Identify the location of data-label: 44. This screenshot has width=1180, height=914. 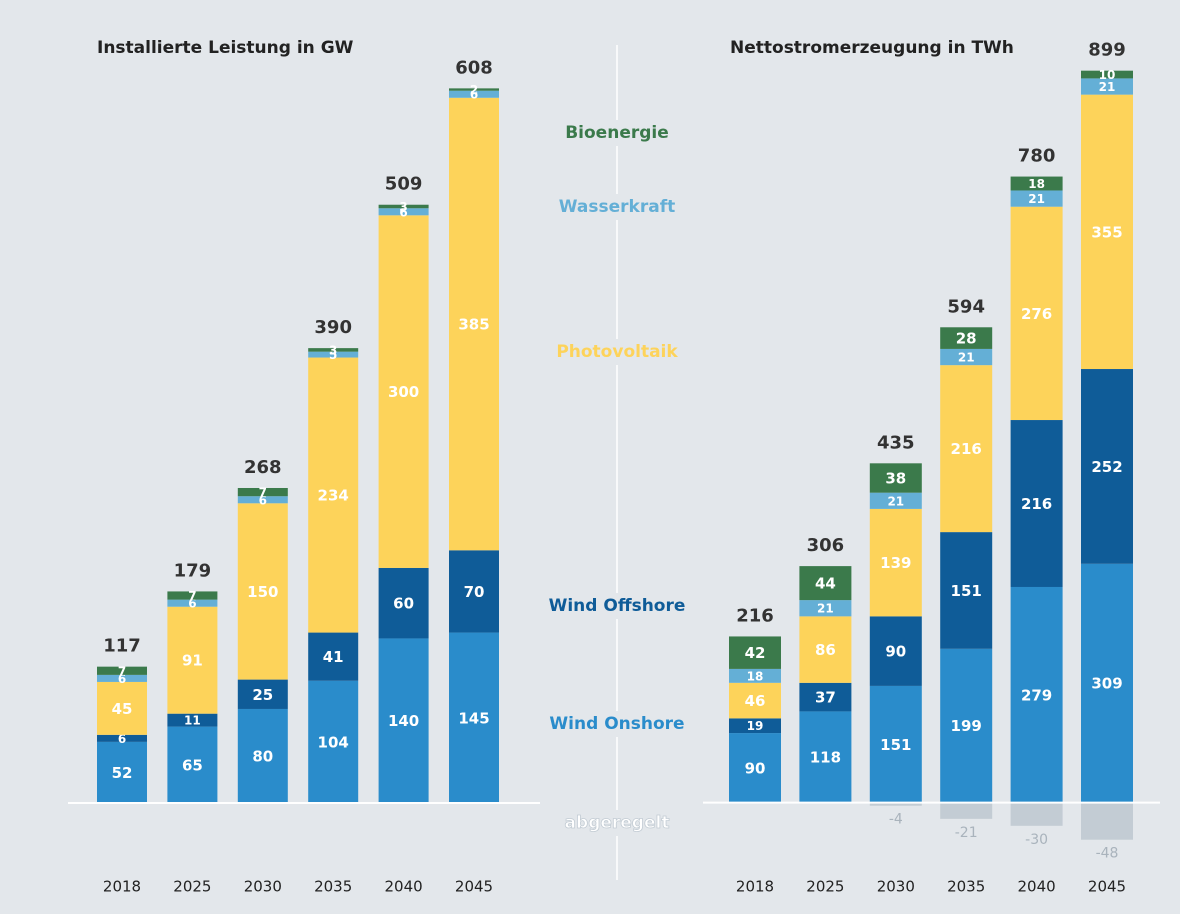
(825, 584).